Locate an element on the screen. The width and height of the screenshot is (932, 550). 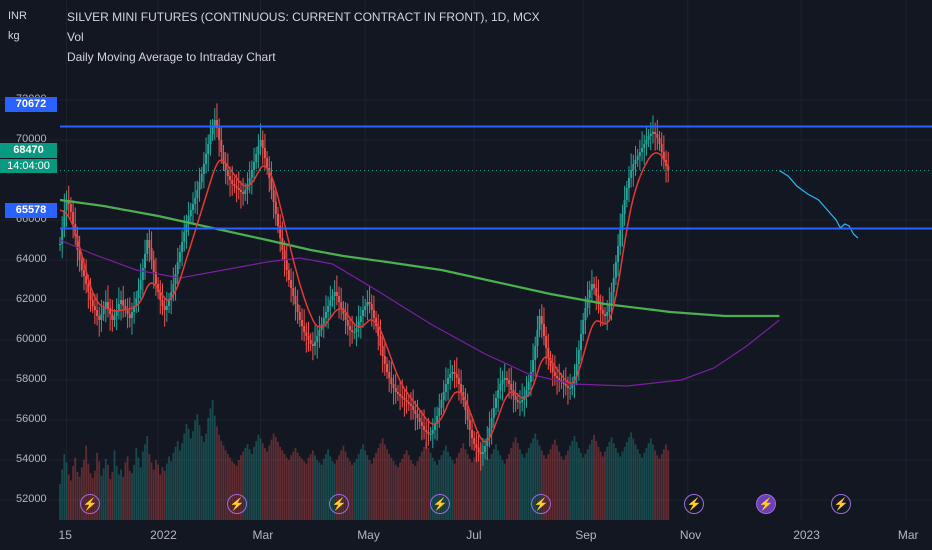
vol-indicator-label: Vol is located at coordinates (75, 37).